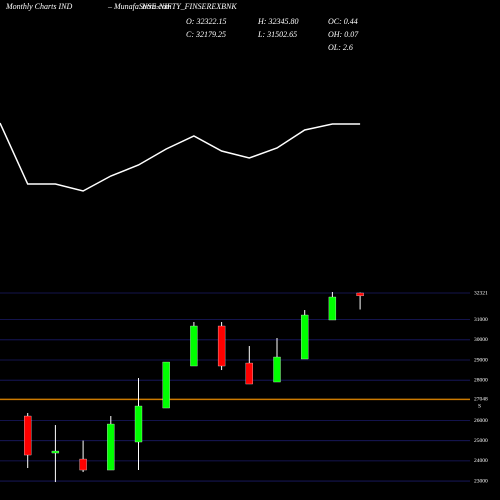 This screenshot has width=500, height=500. I want to click on low-label: L: 31502.65, so click(277, 34).